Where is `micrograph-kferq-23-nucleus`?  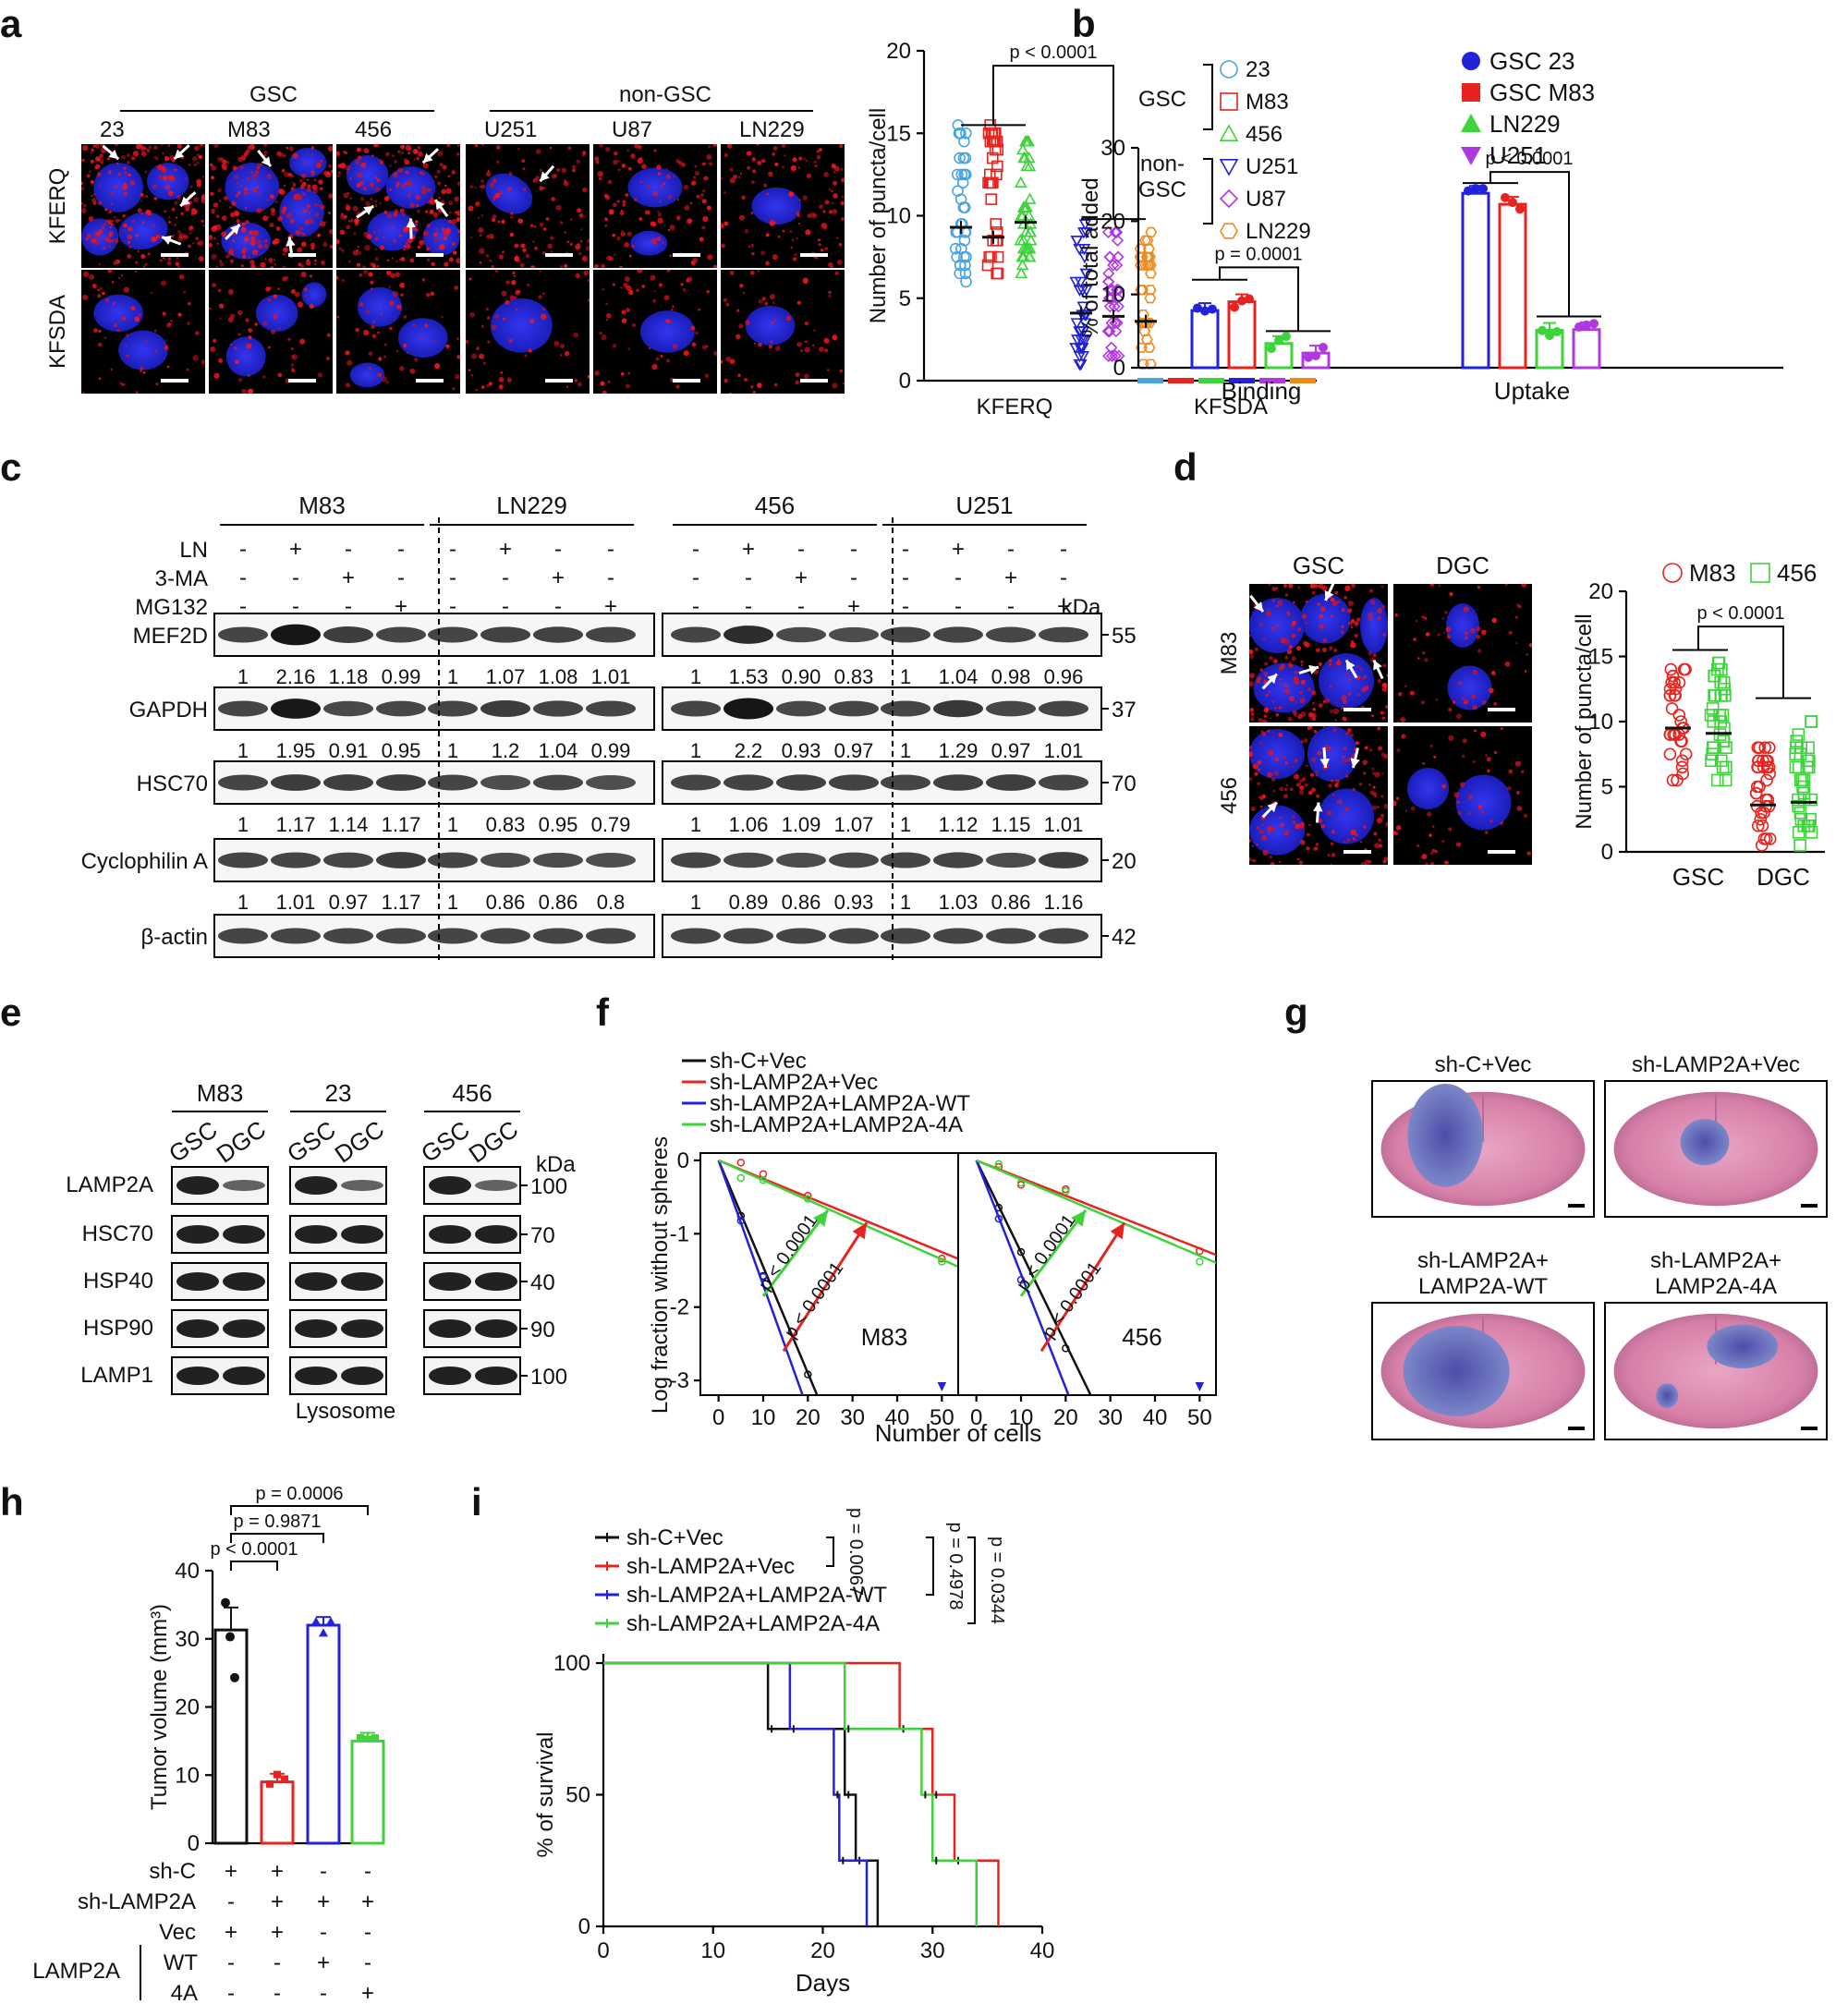 micrograph-kferq-23-nucleus is located at coordinates (168, 181).